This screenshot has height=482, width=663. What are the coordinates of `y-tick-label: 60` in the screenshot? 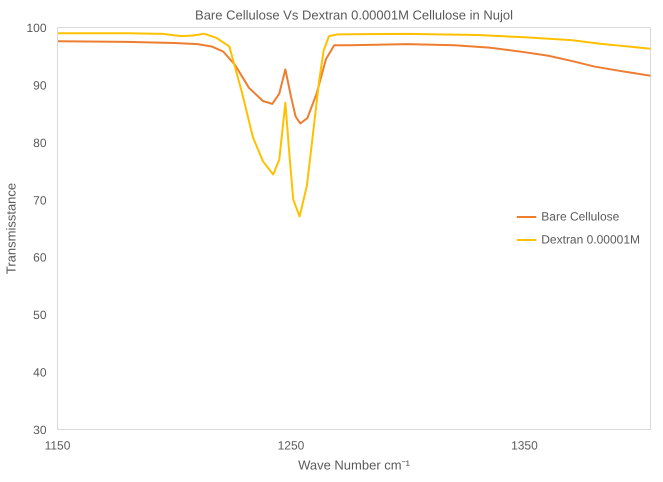 It's located at (40, 257).